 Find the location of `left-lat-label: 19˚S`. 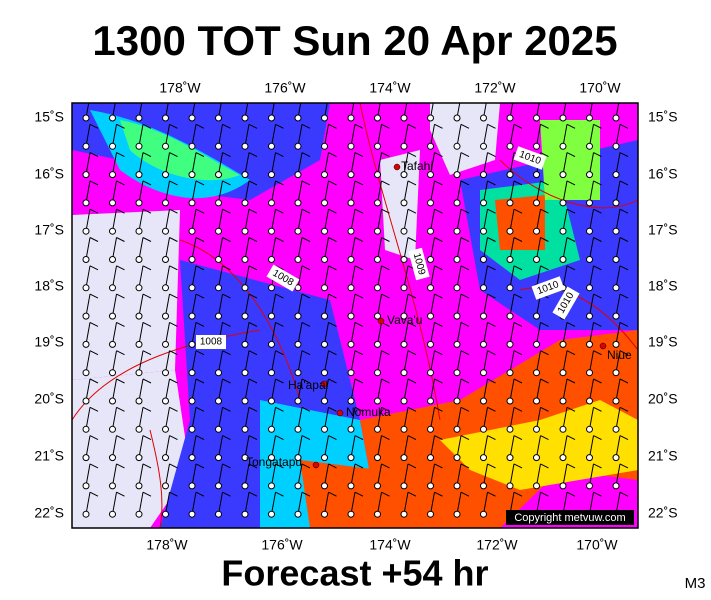

left-lat-label: 19˚S is located at coordinates (49, 342).